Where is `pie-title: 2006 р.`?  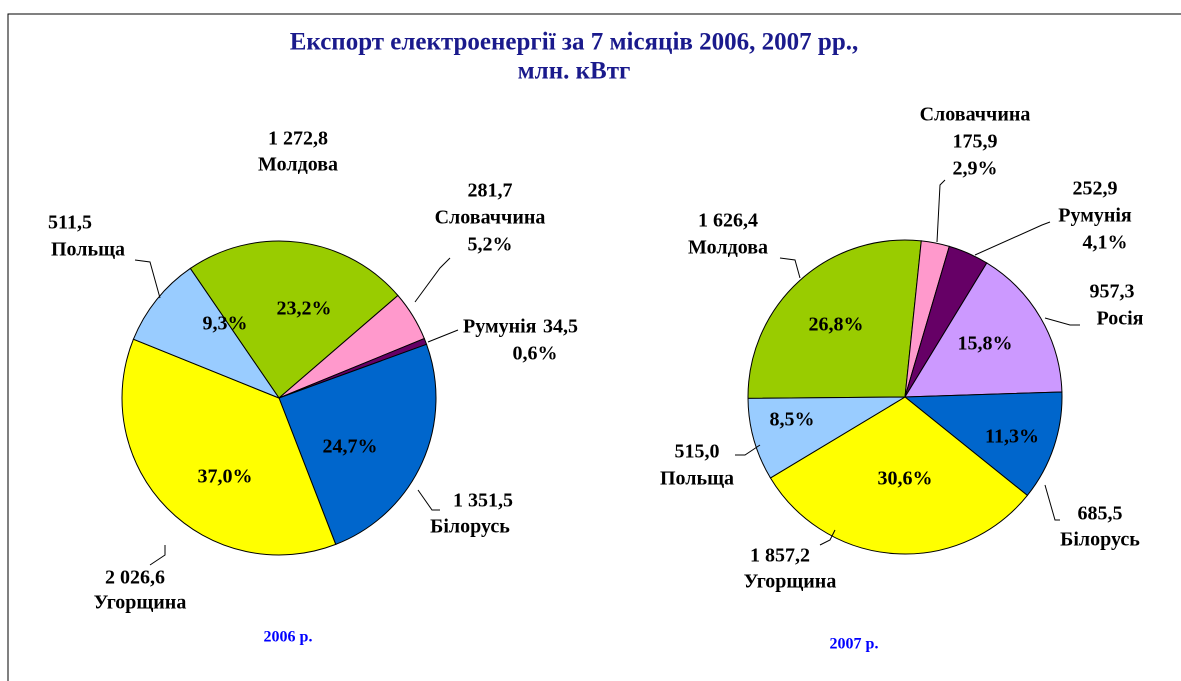 pie-title: 2006 р. is located at coordinates (288, 637).